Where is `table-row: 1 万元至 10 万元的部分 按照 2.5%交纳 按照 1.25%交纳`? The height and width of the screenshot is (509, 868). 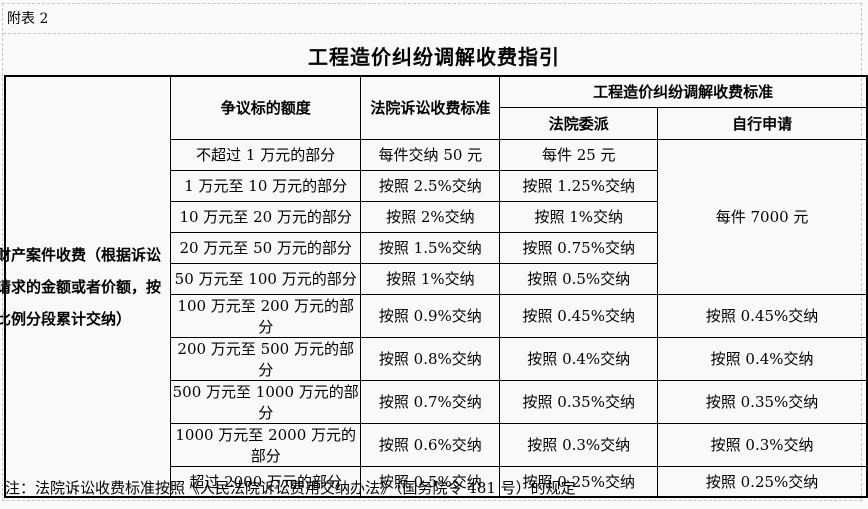
table-row: 1 万元至 10 万元的部分 按照 2.5%交纳 按照 1.25%交纳 is located at coordinates (436, 185).